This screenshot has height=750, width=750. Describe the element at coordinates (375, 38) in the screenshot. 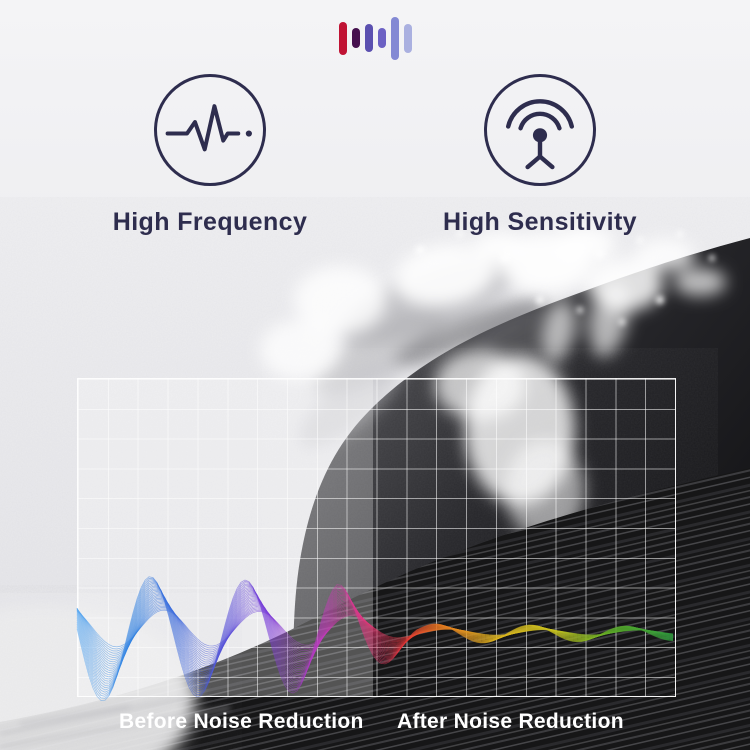

I see `equalizer-icon` at that location.